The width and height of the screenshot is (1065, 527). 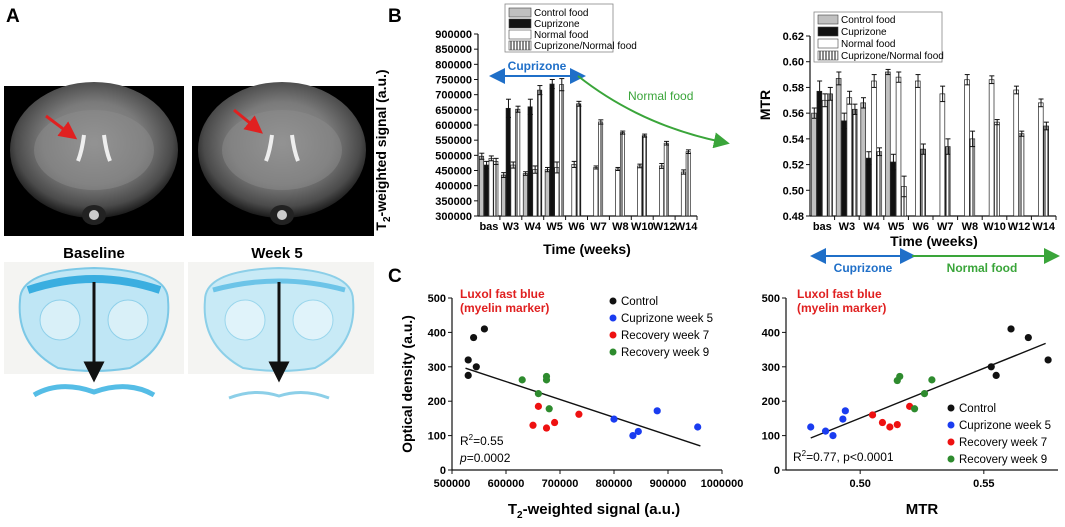 I want to click on x-tick-label: 700000, so click(x=560, y=484).